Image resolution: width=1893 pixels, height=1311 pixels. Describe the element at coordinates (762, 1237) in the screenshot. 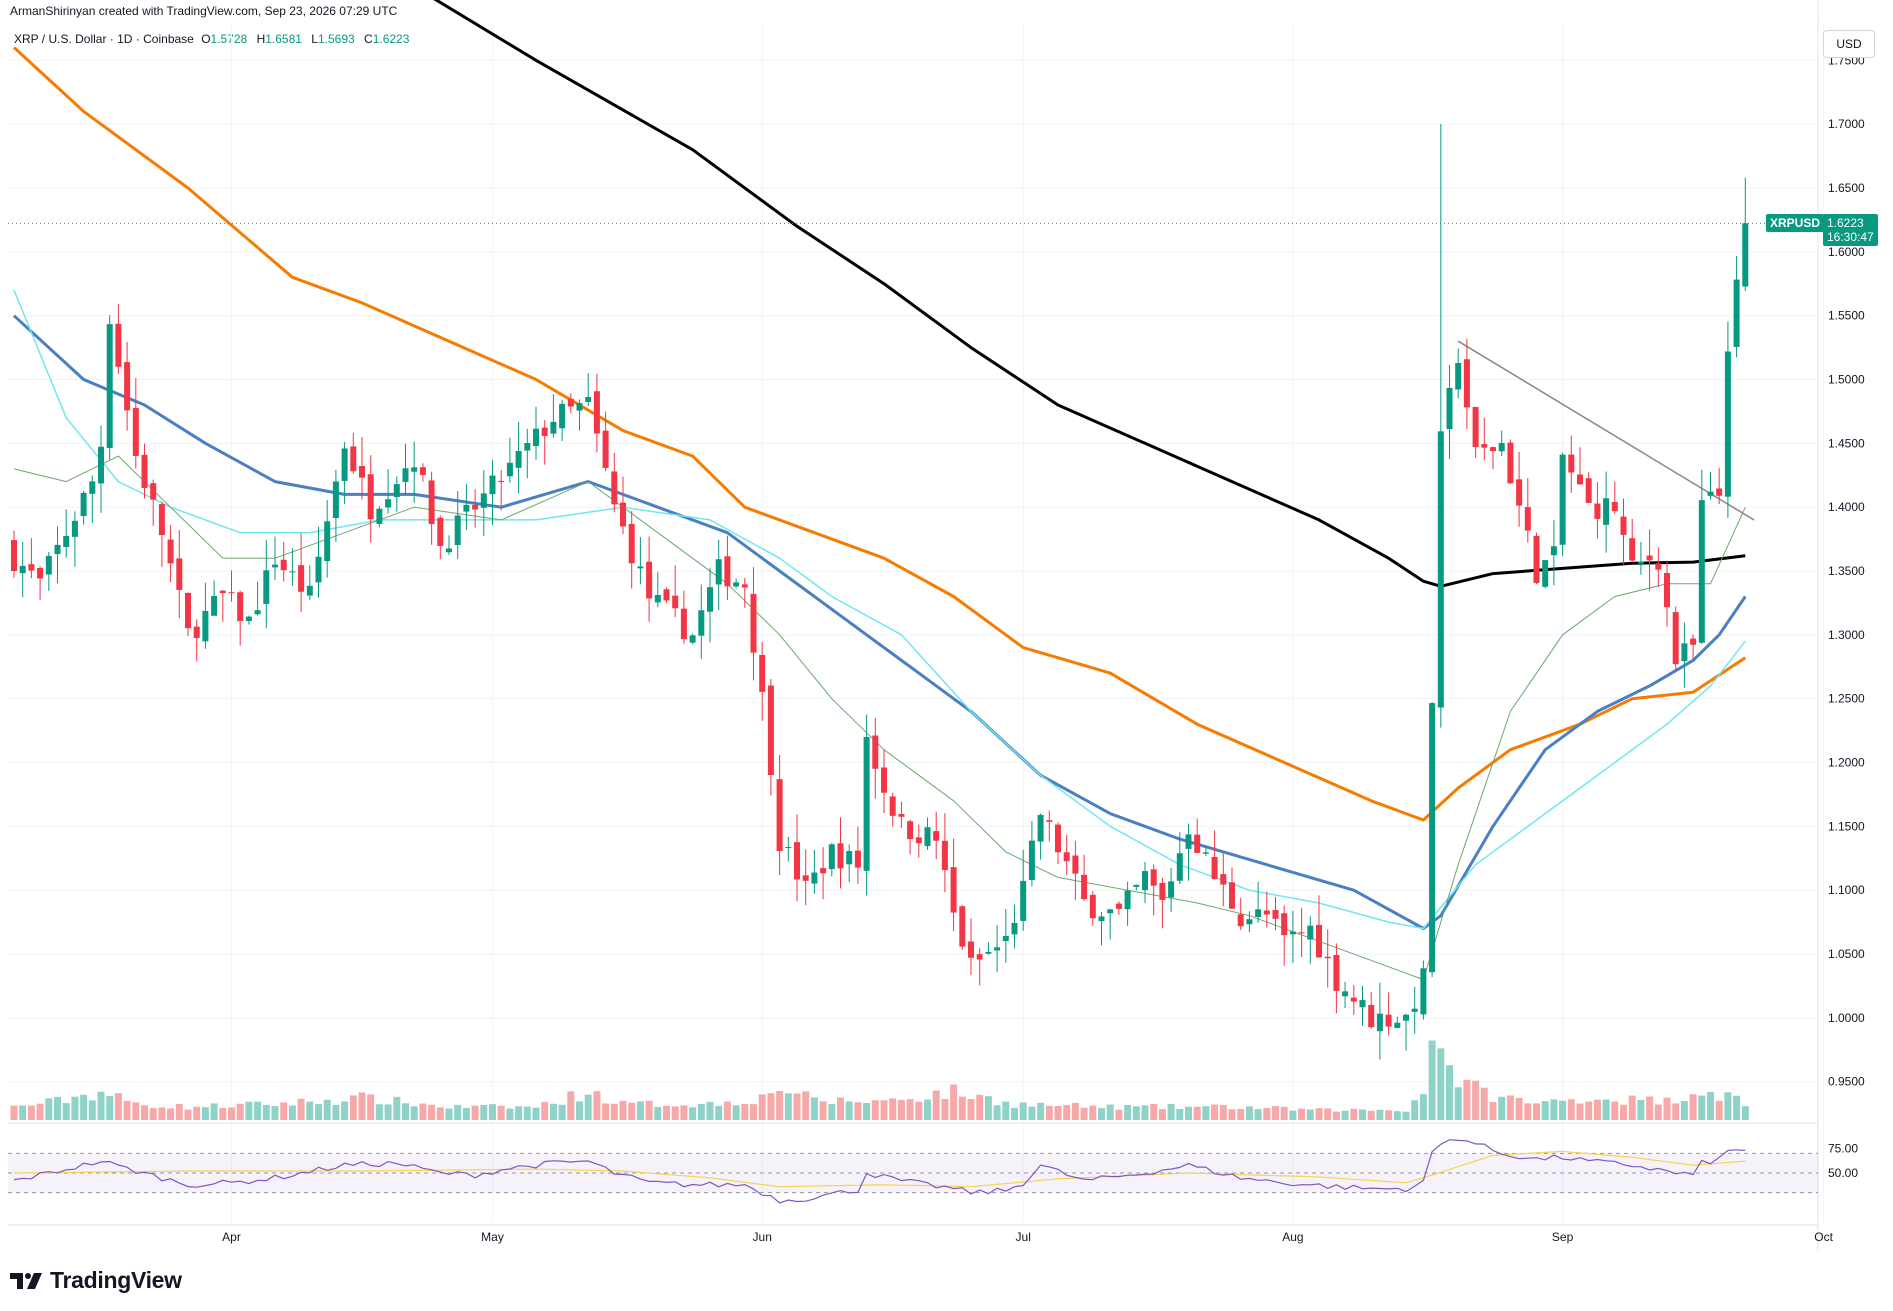

I see `time-tick-label: Jun` at that location.